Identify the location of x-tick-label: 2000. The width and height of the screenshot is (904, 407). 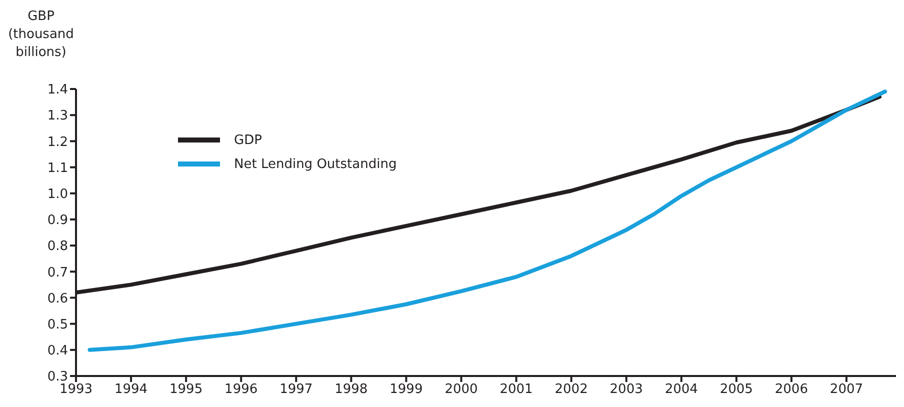
(461, 390).